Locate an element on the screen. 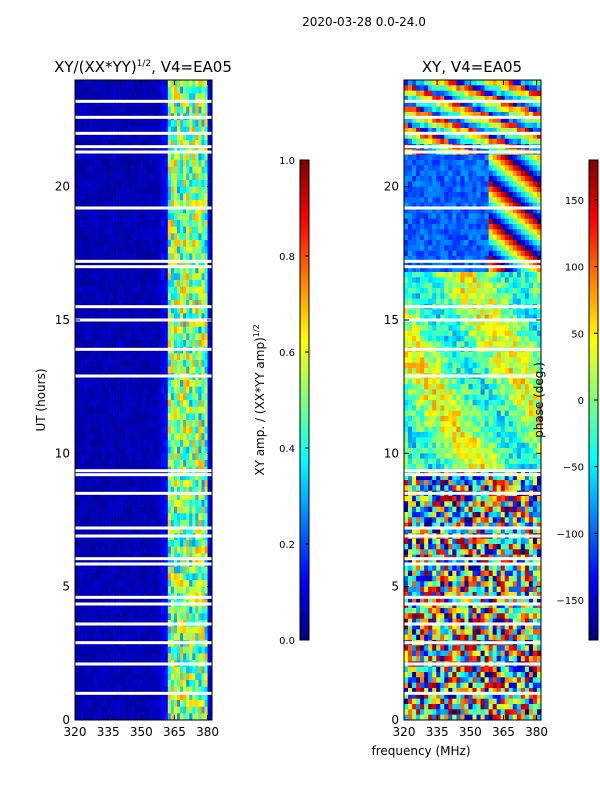 Image resolution: width=600 pixels, height=800 pixels. amplitude-data-gap is located at coordinates (143, 528).